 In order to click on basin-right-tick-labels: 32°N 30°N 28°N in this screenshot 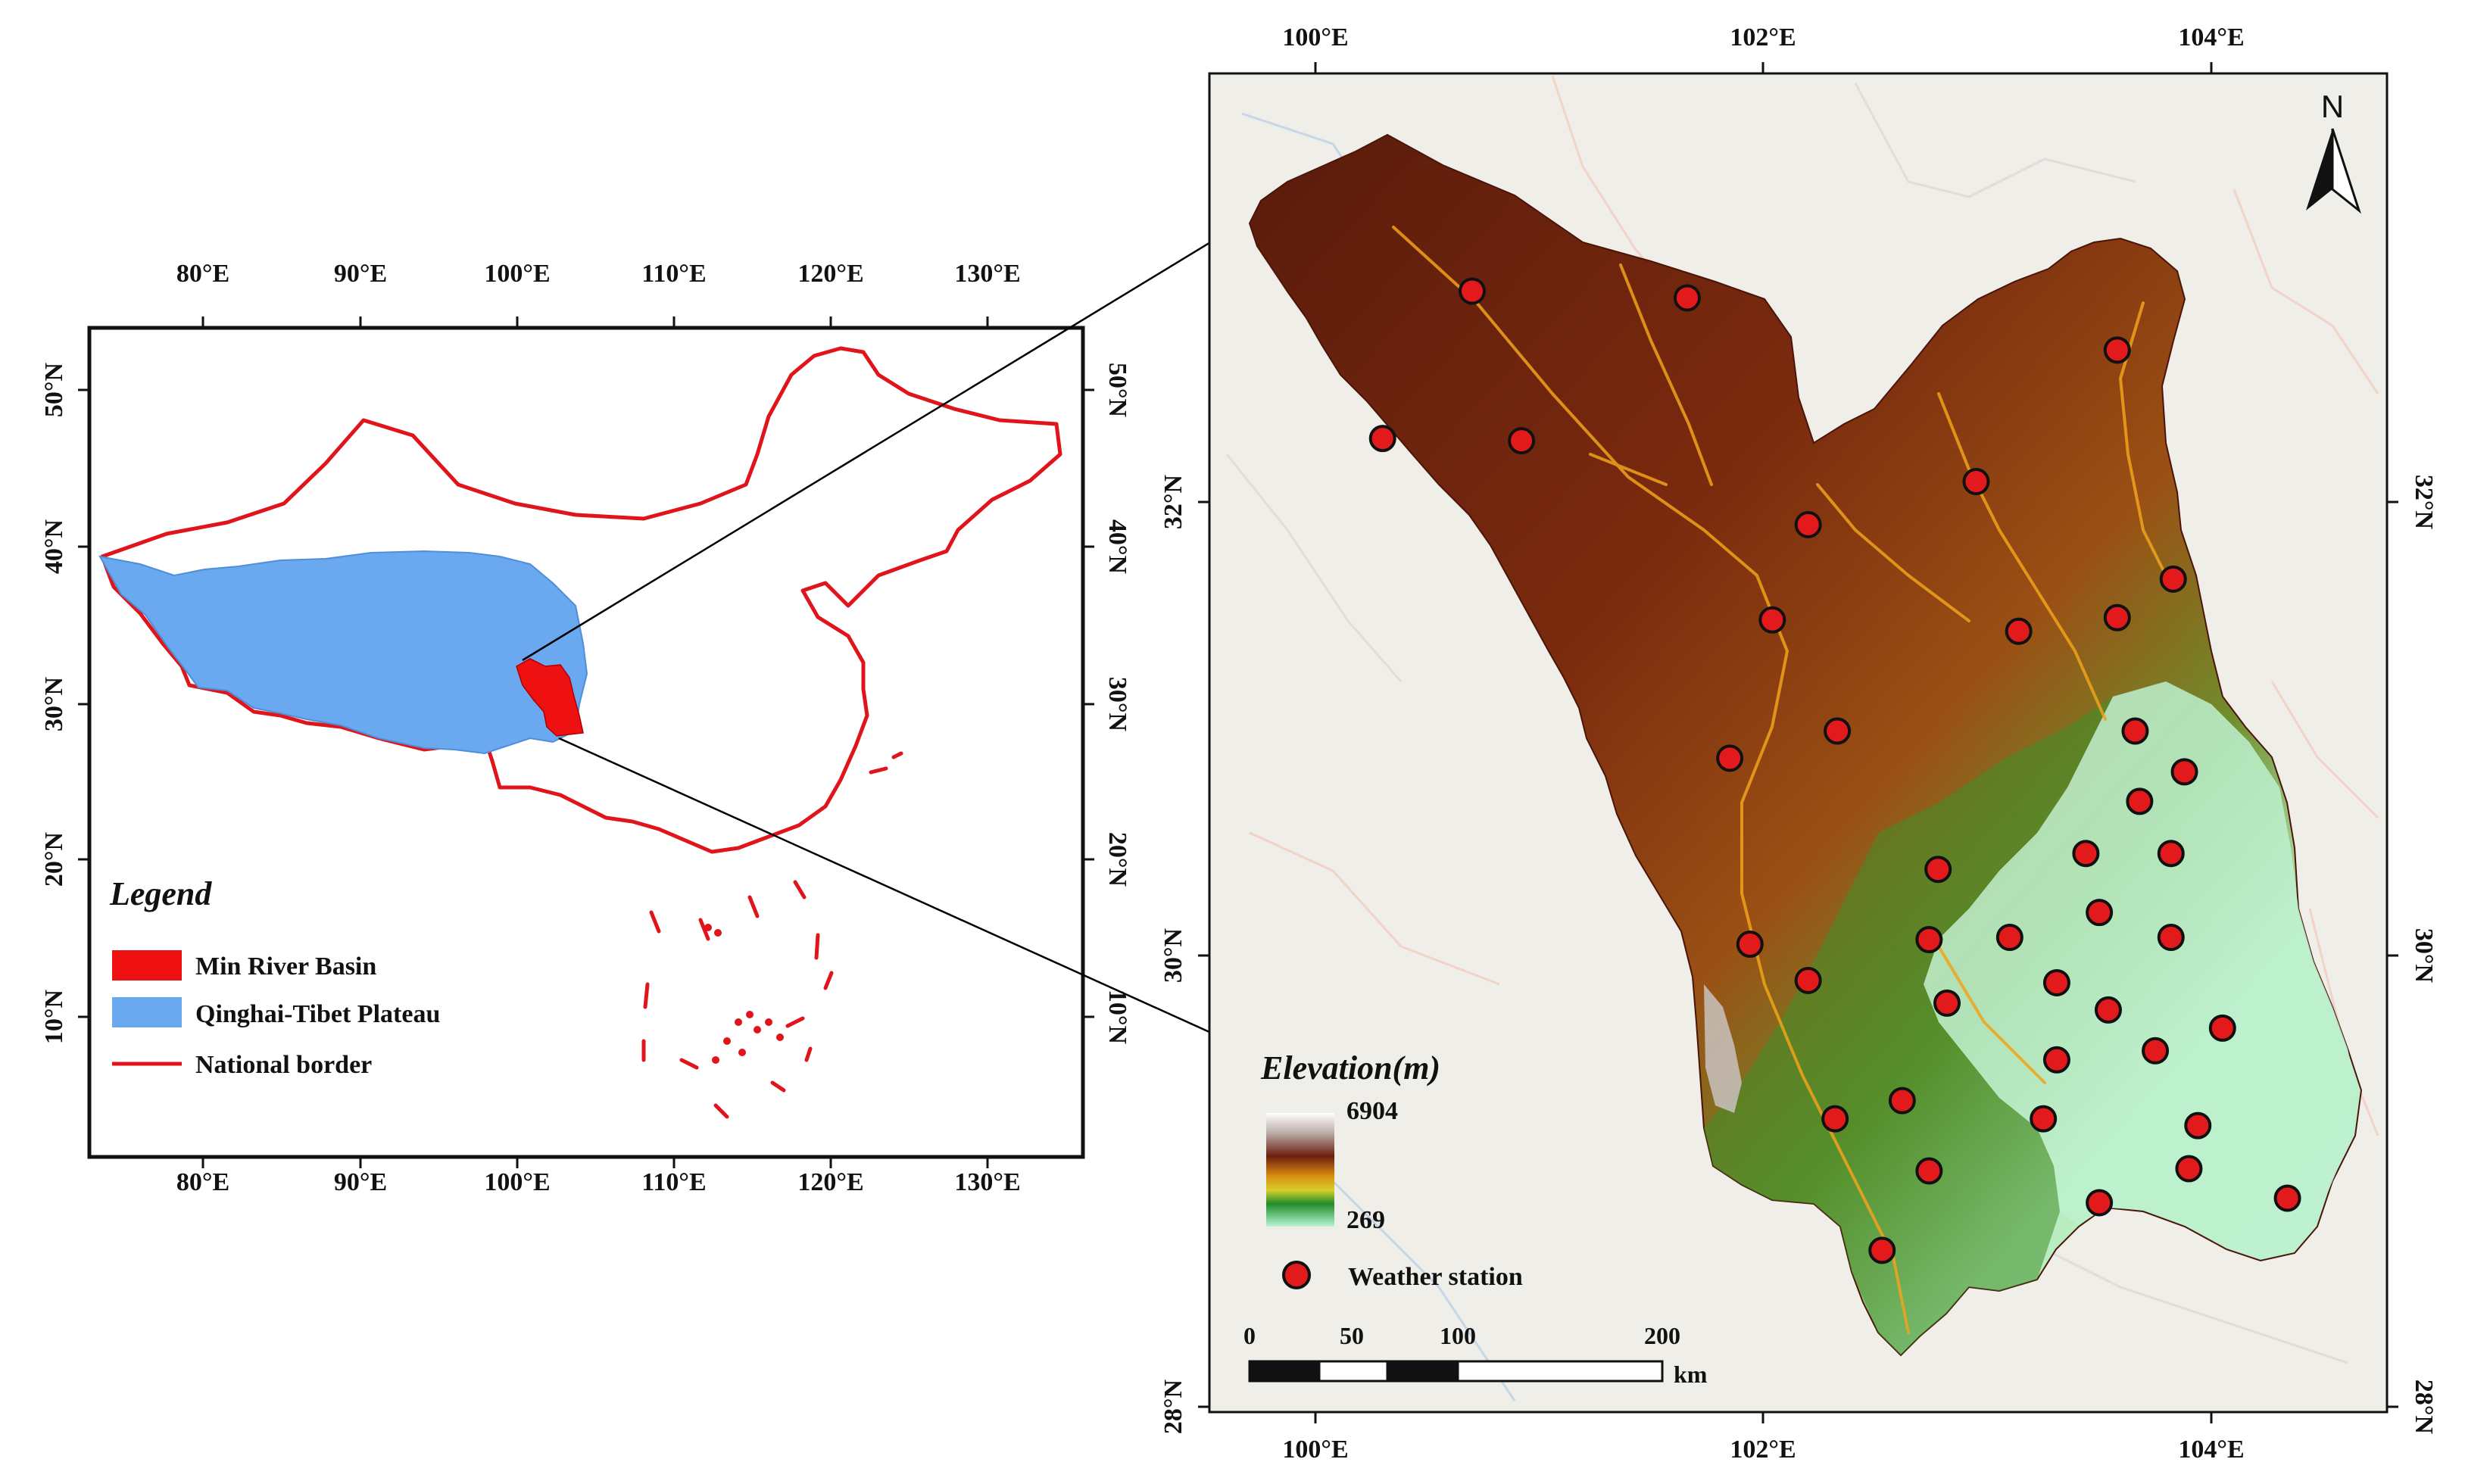, I will do `click(2424, 955)`.